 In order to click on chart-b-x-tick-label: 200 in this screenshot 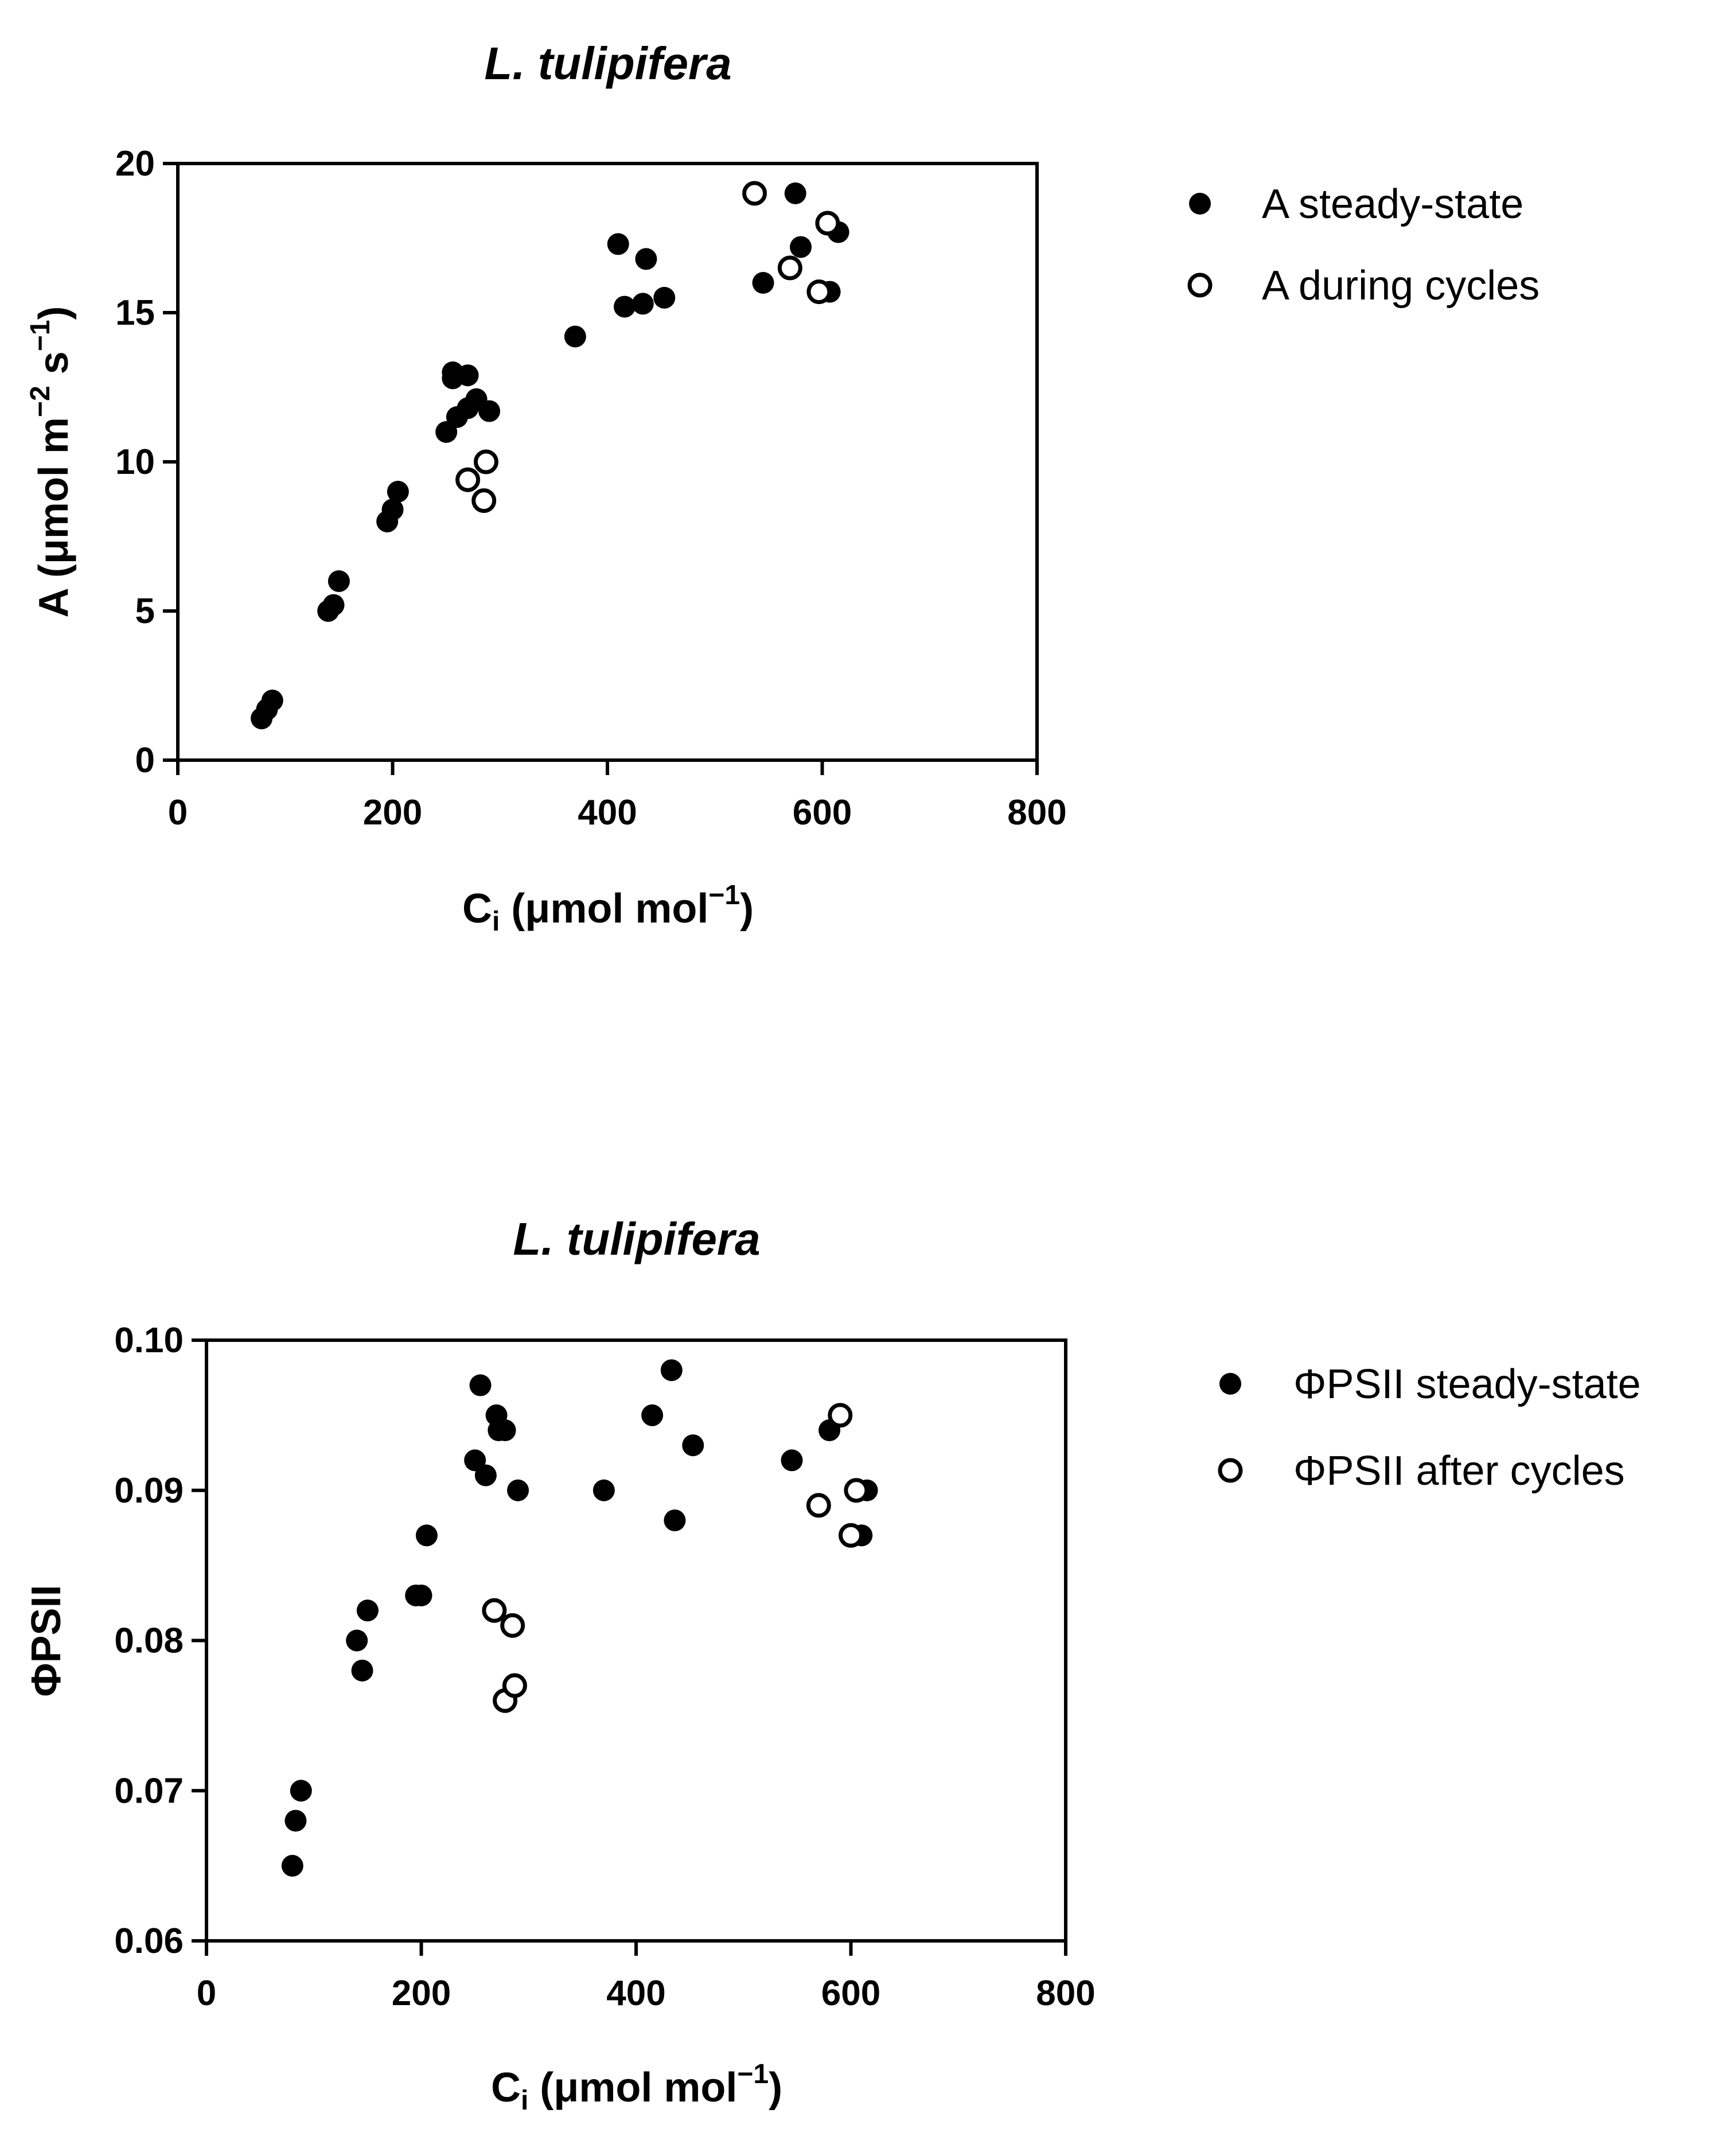, I will do `click(421, 1993)`.